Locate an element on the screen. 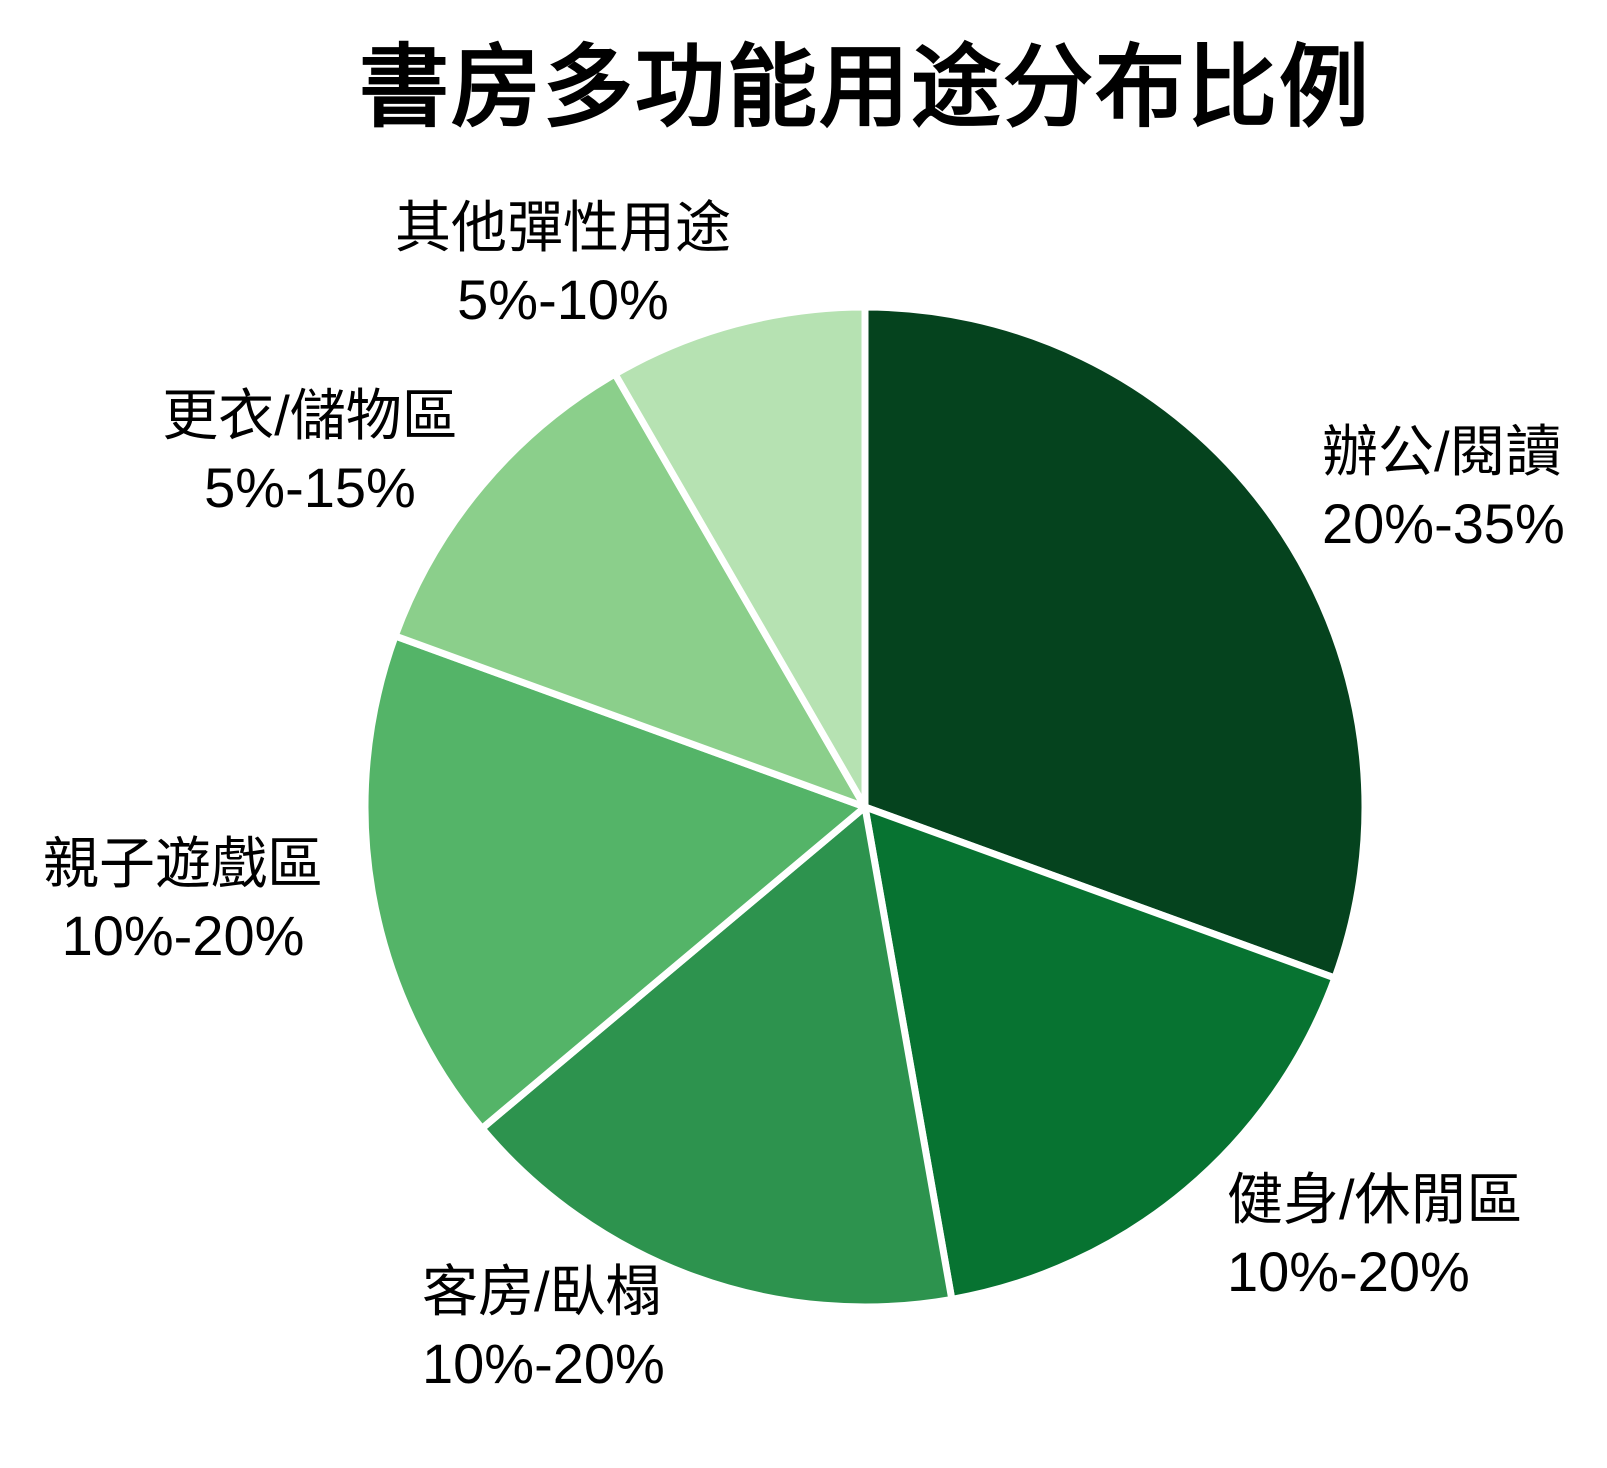  slice-percent-range: 5%-10% is located at coordinates (563, 299).